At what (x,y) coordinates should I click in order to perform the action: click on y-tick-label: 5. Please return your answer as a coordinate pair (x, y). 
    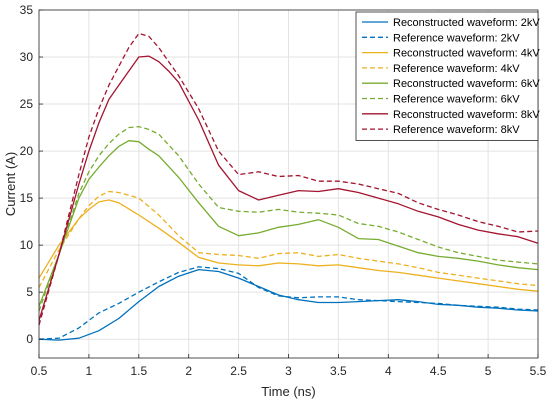
    Looking at the image, I should click on (29, 292).